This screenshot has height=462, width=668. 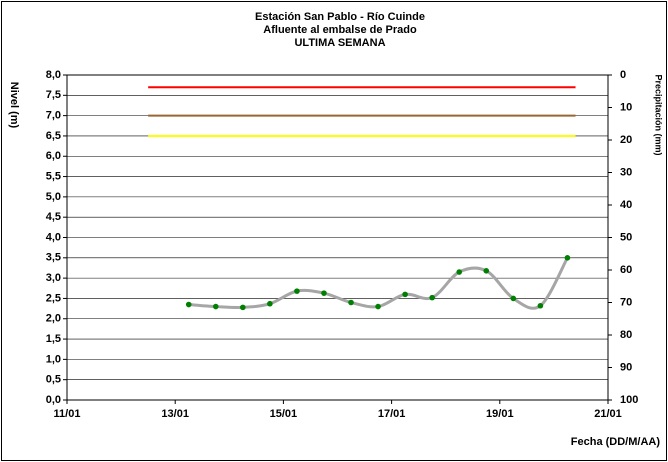 I want to click on x-tick-label: 19/01, so click(x=500, y=414).